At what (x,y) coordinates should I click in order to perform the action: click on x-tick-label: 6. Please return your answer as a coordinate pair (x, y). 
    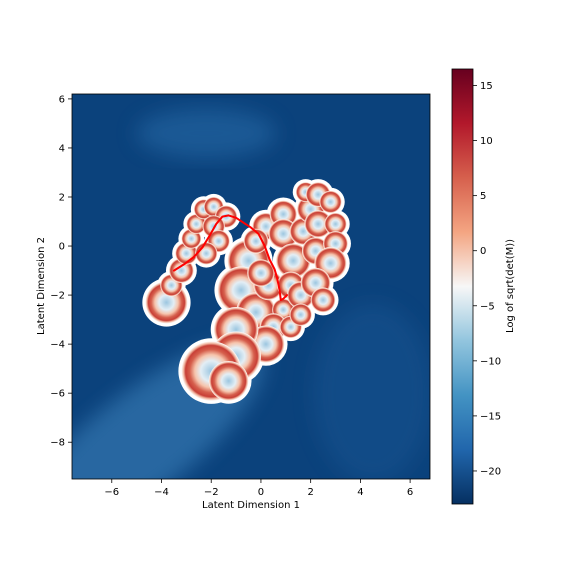
    Looking at the image, I should click on (410, 492).